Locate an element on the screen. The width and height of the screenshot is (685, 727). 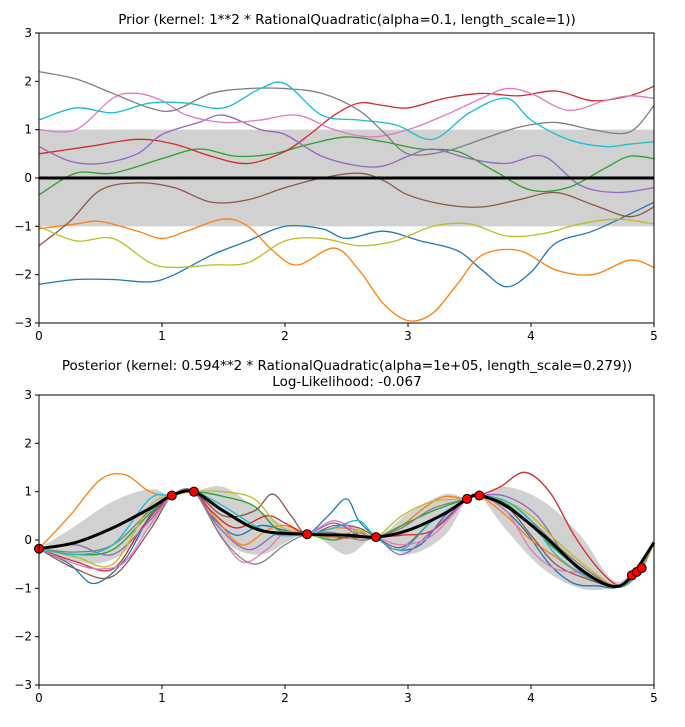
posterior-xtick-label: 4 is located at coordinates (531, 698).